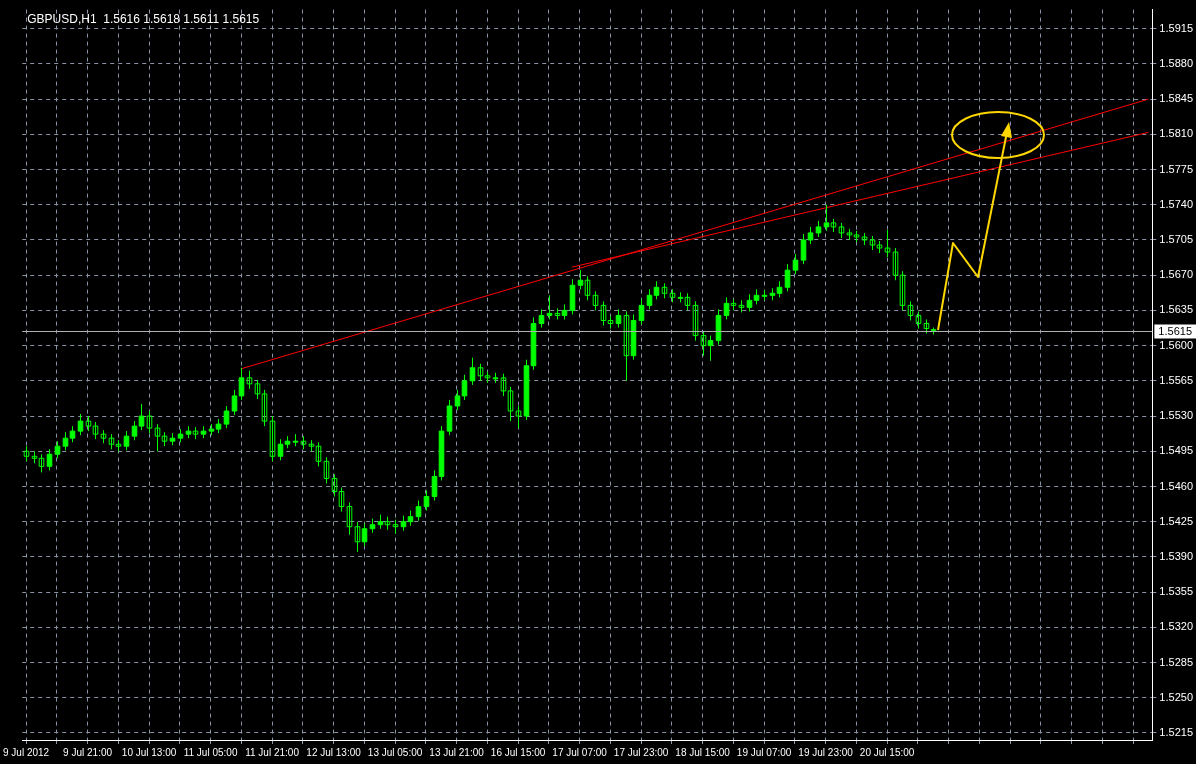  What do you see at coordinates (1176, 274) in the screenshot?
I see `y-tick-label: 1.5670` at bounding box center [1176, 274].